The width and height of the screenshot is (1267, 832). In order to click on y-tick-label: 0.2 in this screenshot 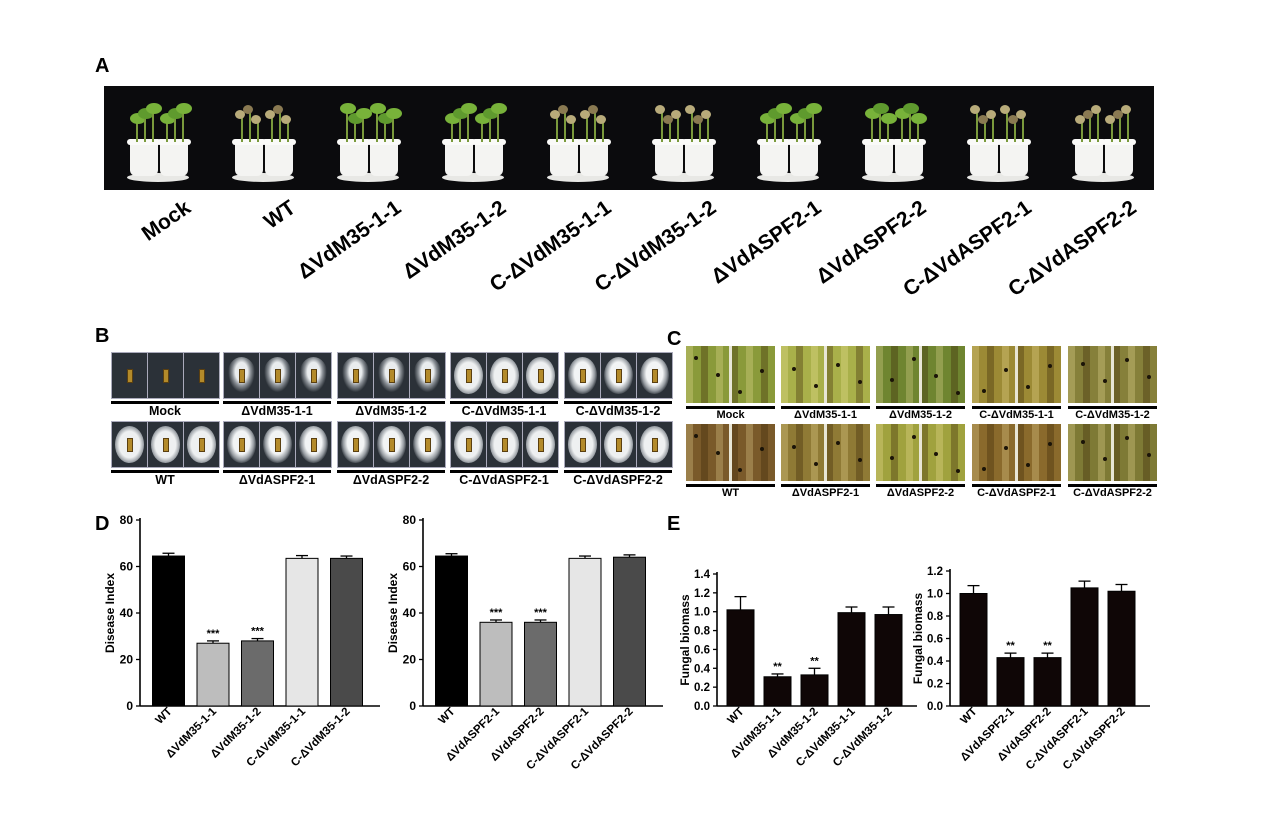, I will do `click(702, 688)`.